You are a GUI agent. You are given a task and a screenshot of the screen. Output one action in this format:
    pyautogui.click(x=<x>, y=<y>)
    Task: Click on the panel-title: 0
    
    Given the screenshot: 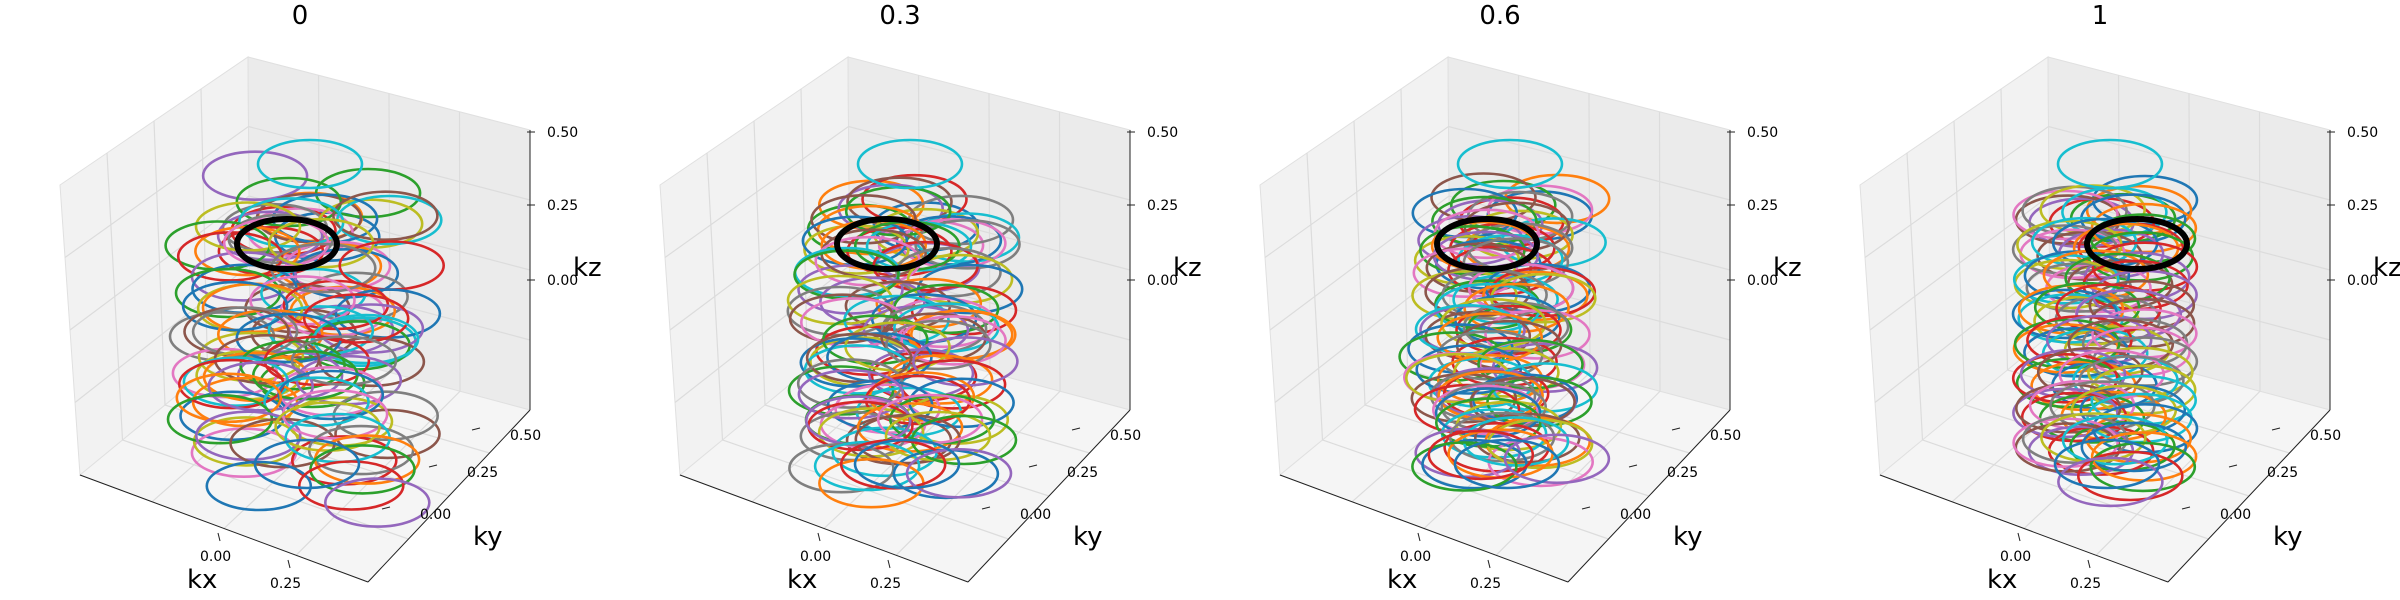 What is the action you would take?
    pyautogui.click(x=300, y=16)
    